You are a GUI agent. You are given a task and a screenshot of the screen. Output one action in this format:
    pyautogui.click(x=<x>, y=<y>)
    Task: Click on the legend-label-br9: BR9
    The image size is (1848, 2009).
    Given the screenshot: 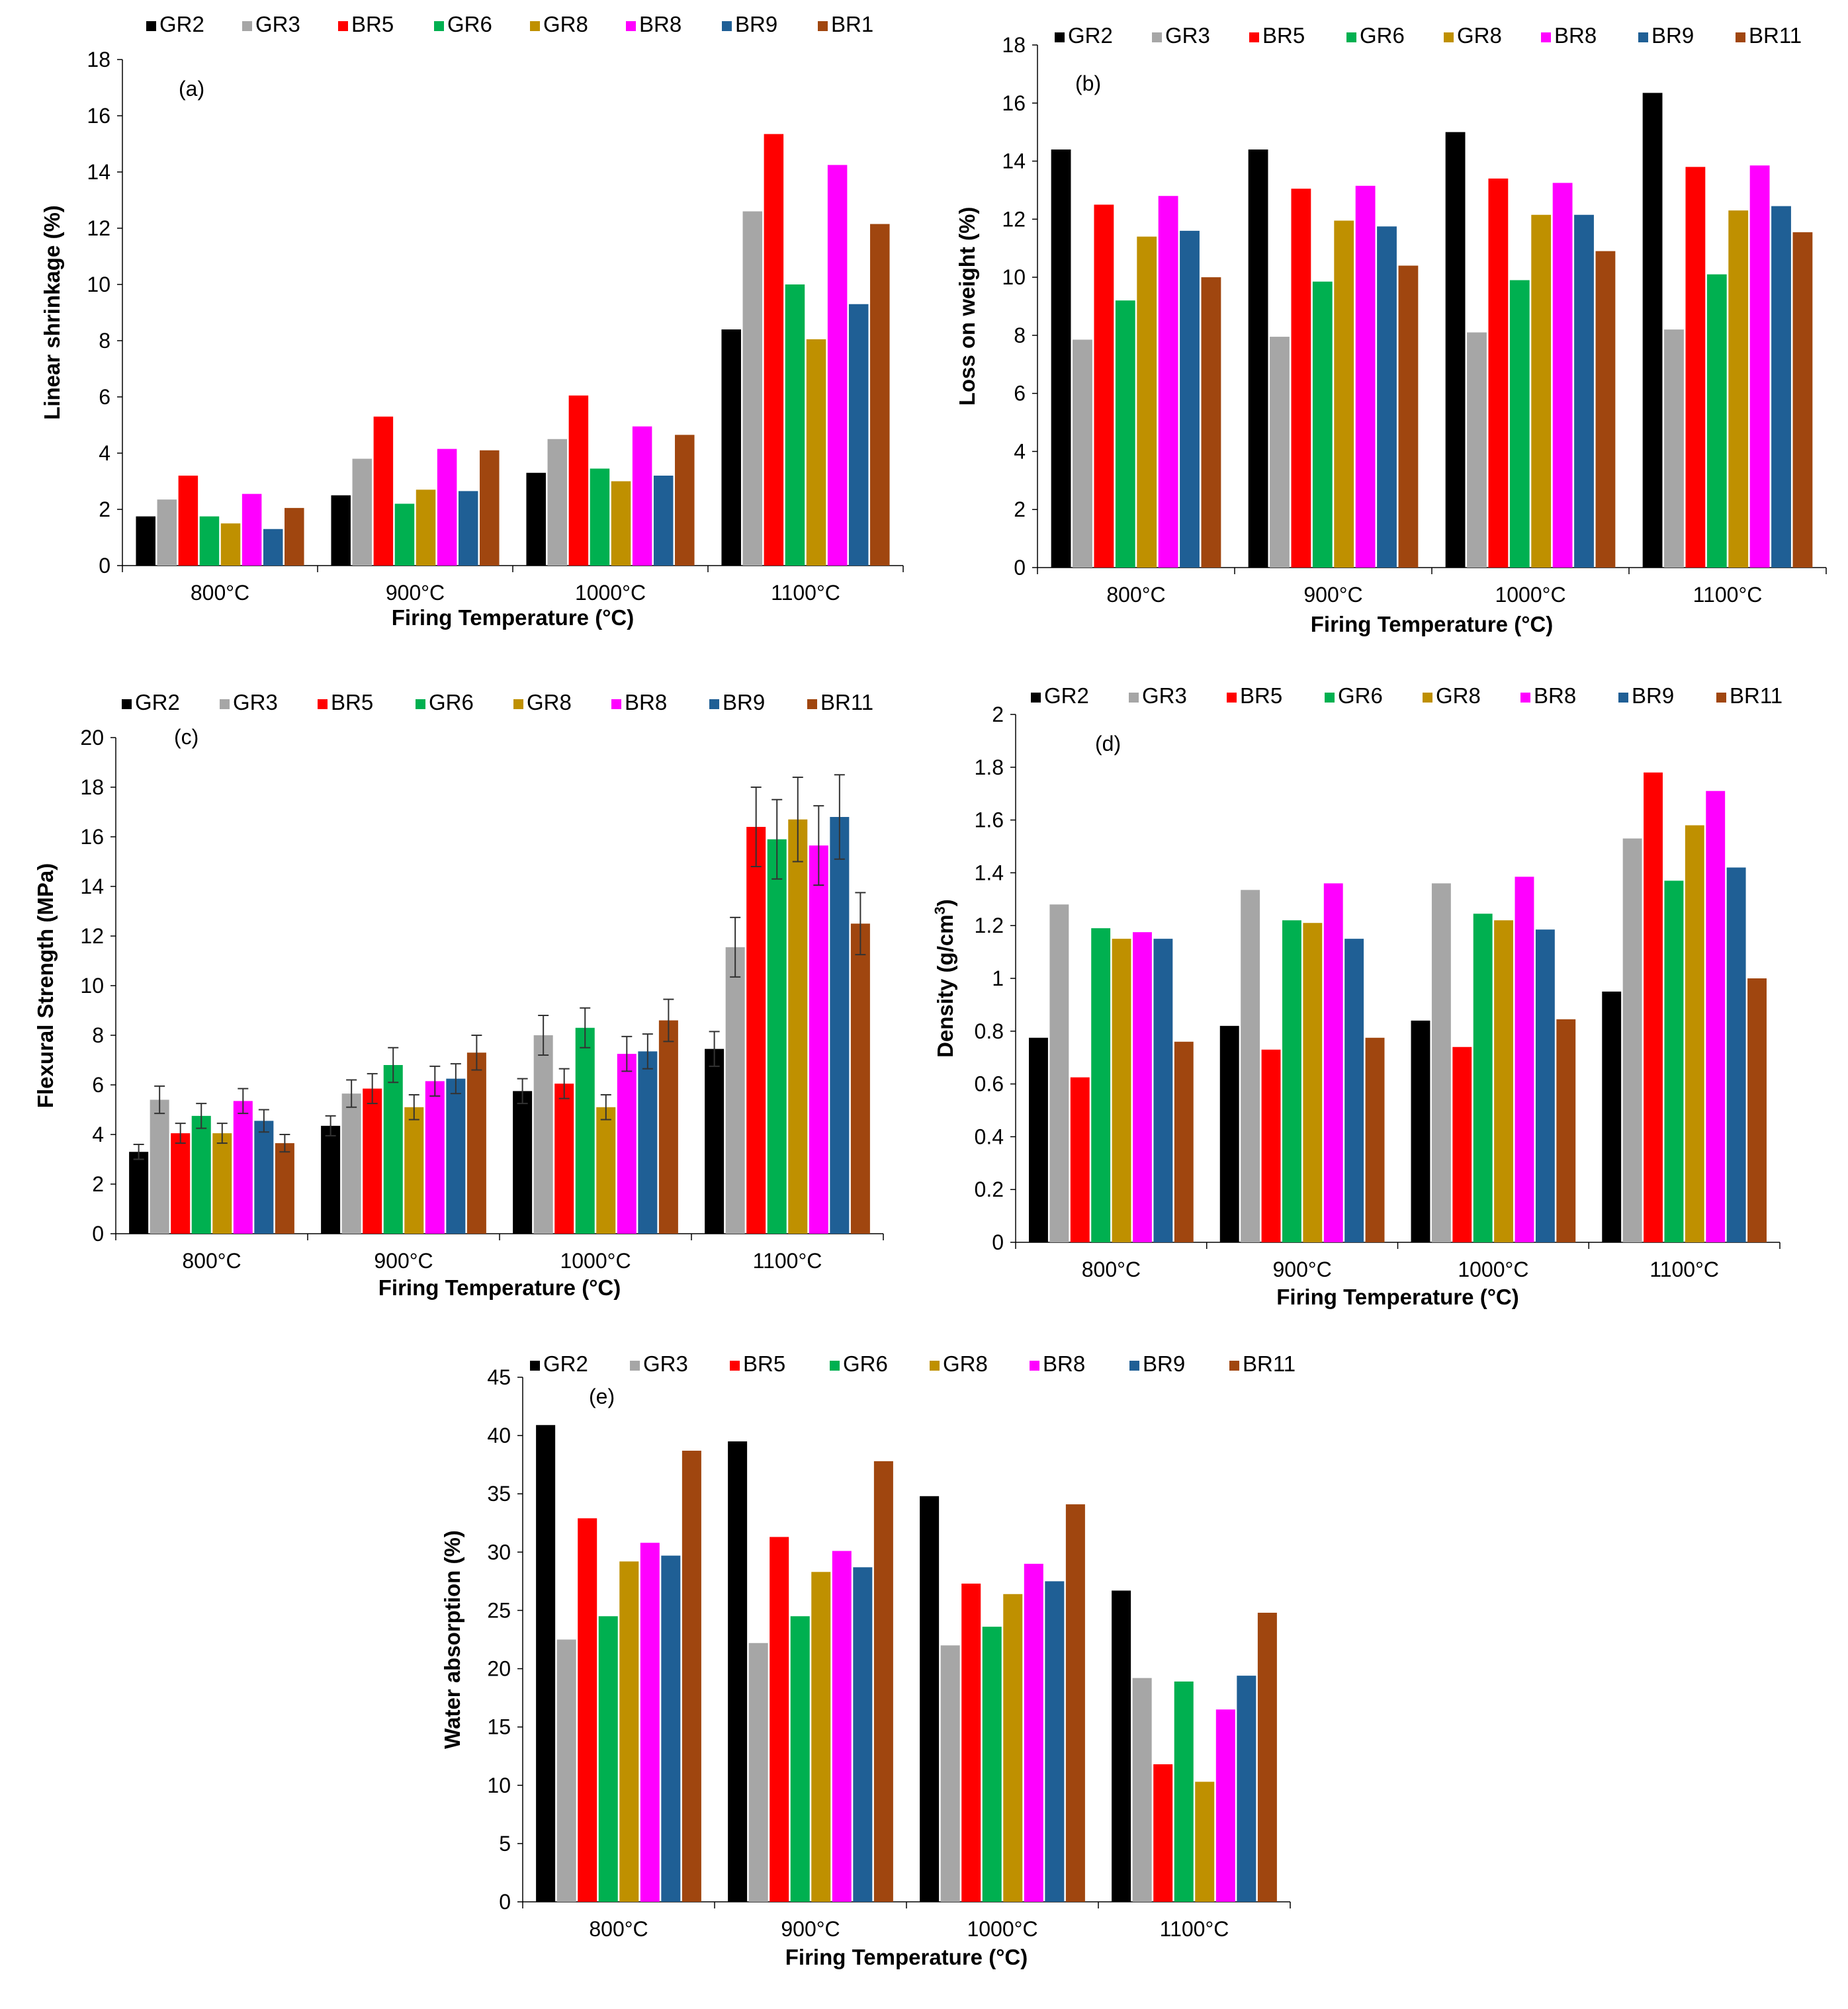 What is the action you would take?
    pyautogui.click(x=756, y=24)
    